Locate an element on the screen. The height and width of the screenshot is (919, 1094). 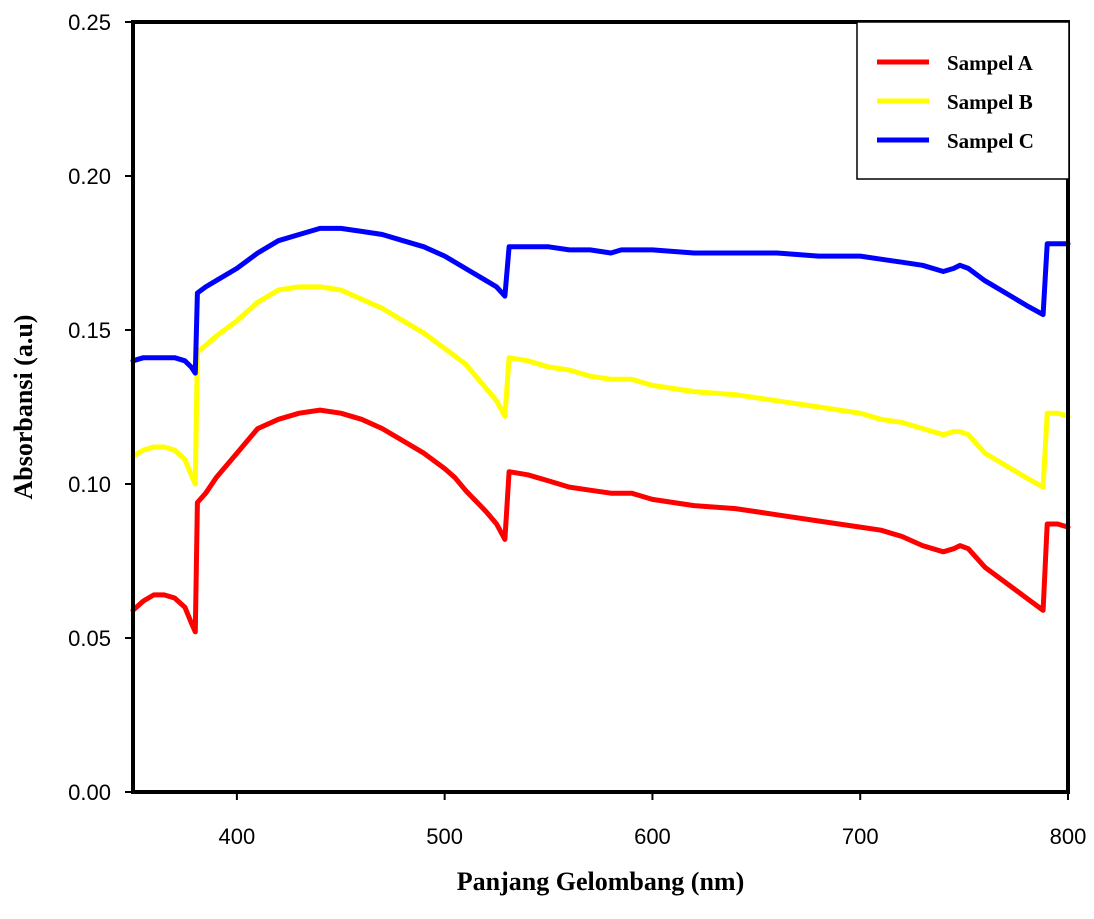
legend-label: Sampel A is located at coordinates (990, 63).